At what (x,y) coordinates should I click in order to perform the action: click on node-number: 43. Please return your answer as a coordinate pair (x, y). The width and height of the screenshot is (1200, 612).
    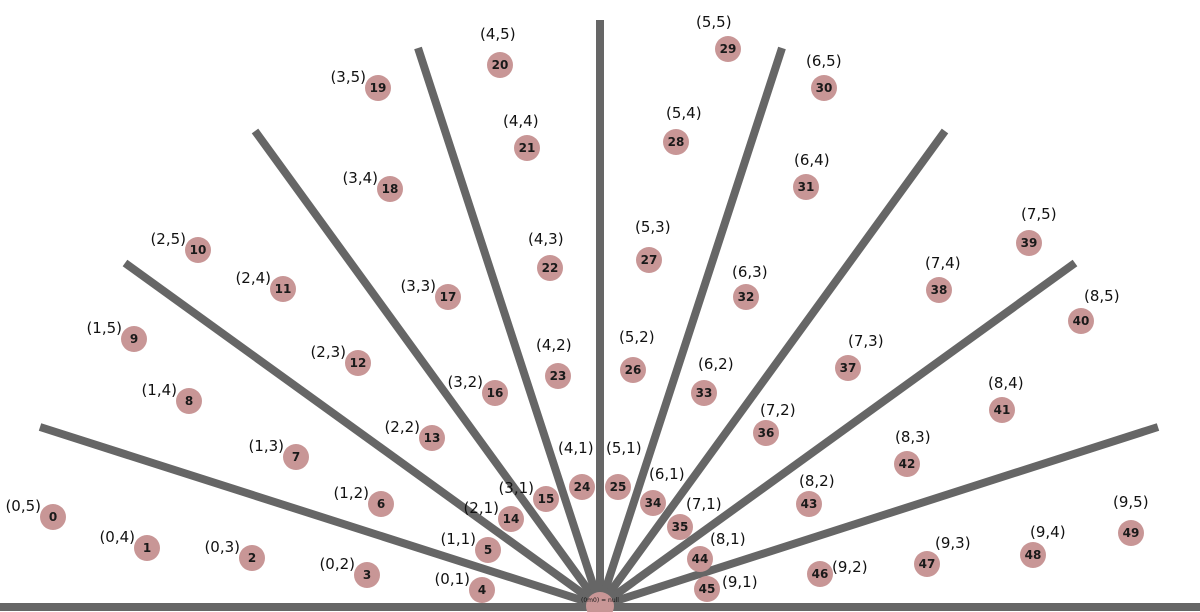
    Looking at the image, I should click on (809, 504).